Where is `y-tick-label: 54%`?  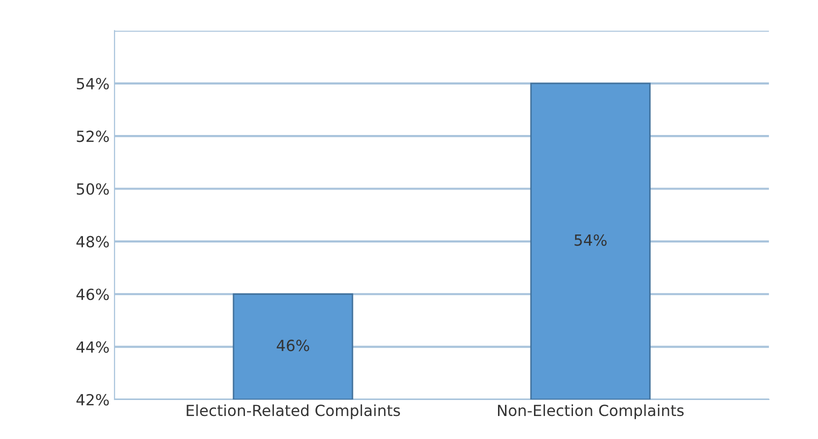 y-tick-label: 54% is located at coordinates (92, 84).